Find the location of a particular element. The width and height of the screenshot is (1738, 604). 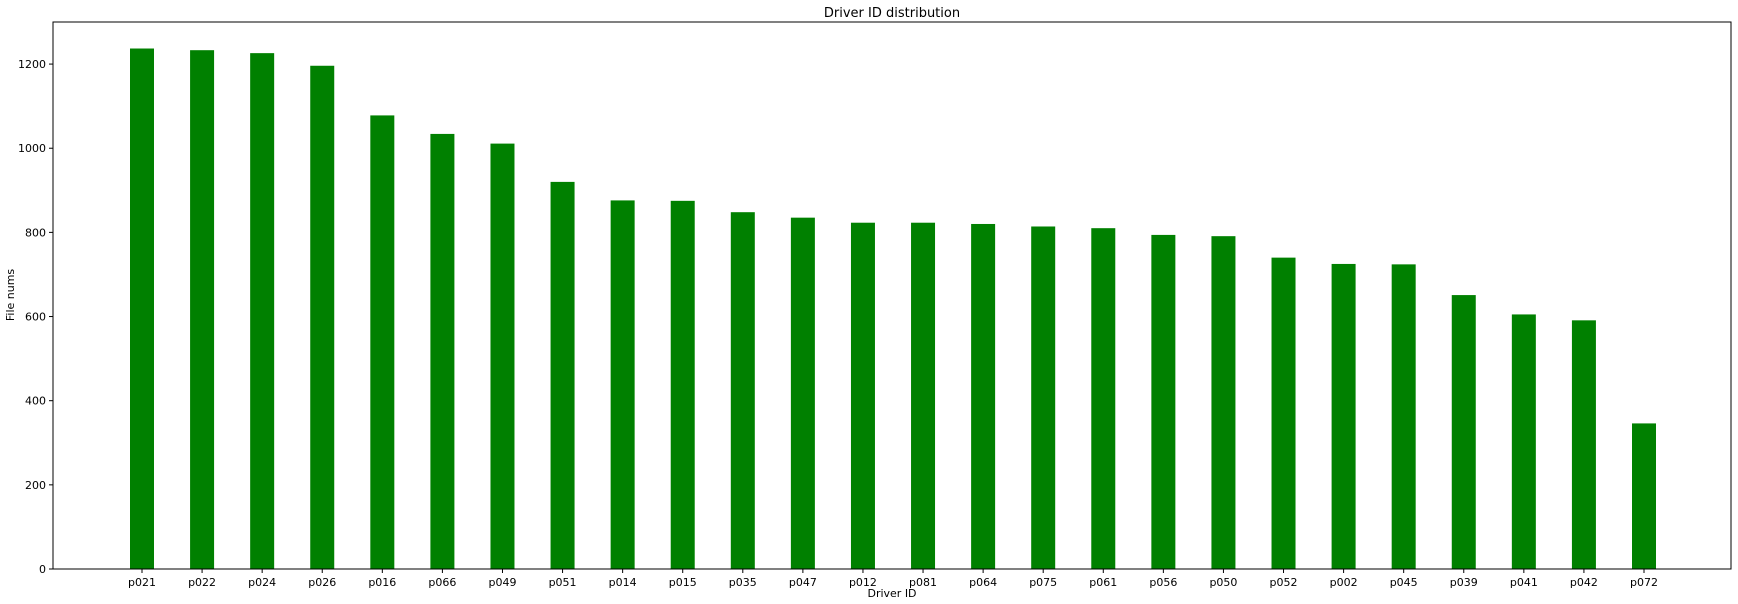

bar-p049 is located at coordinates (502, 356).